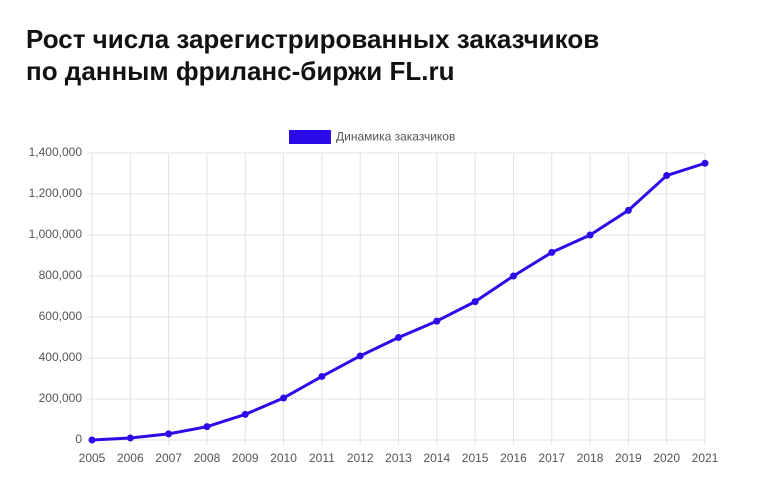 This screenshot has width=757, height=495. What do you see at coordinates (92, 458) in the screenshot?
I see `x-tick-label: 2005` at bounding box center [92, 458].